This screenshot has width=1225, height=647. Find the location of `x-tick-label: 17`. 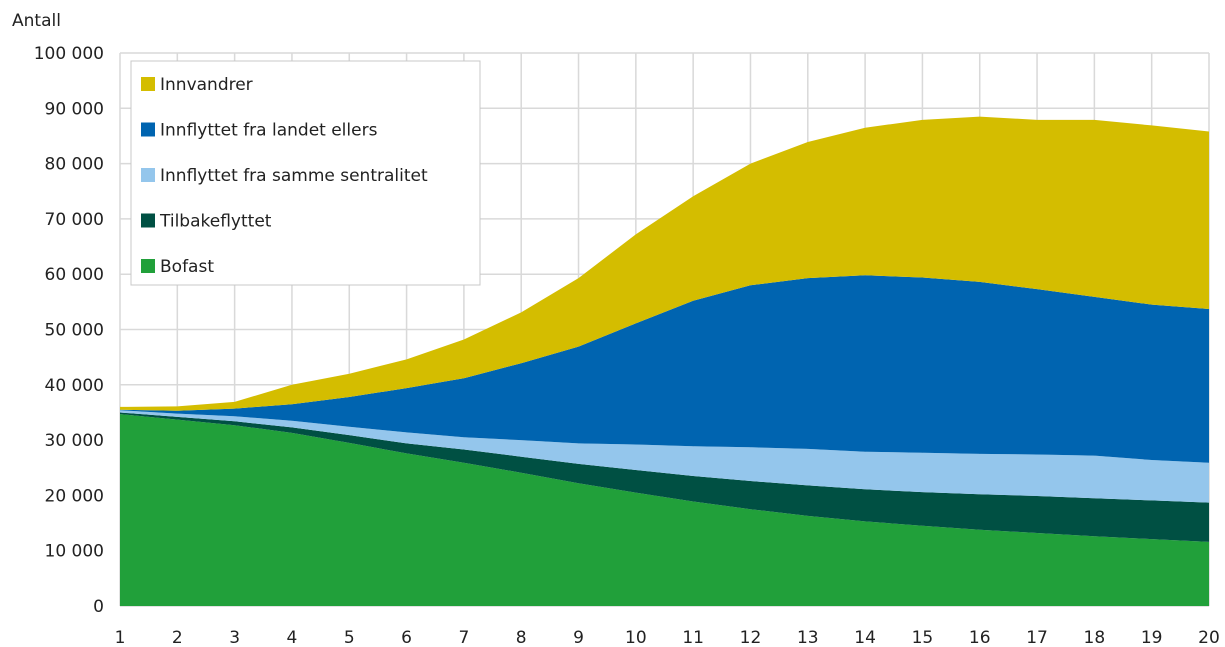

x-tick-label: 17 is located at coordinates (1037, 637).